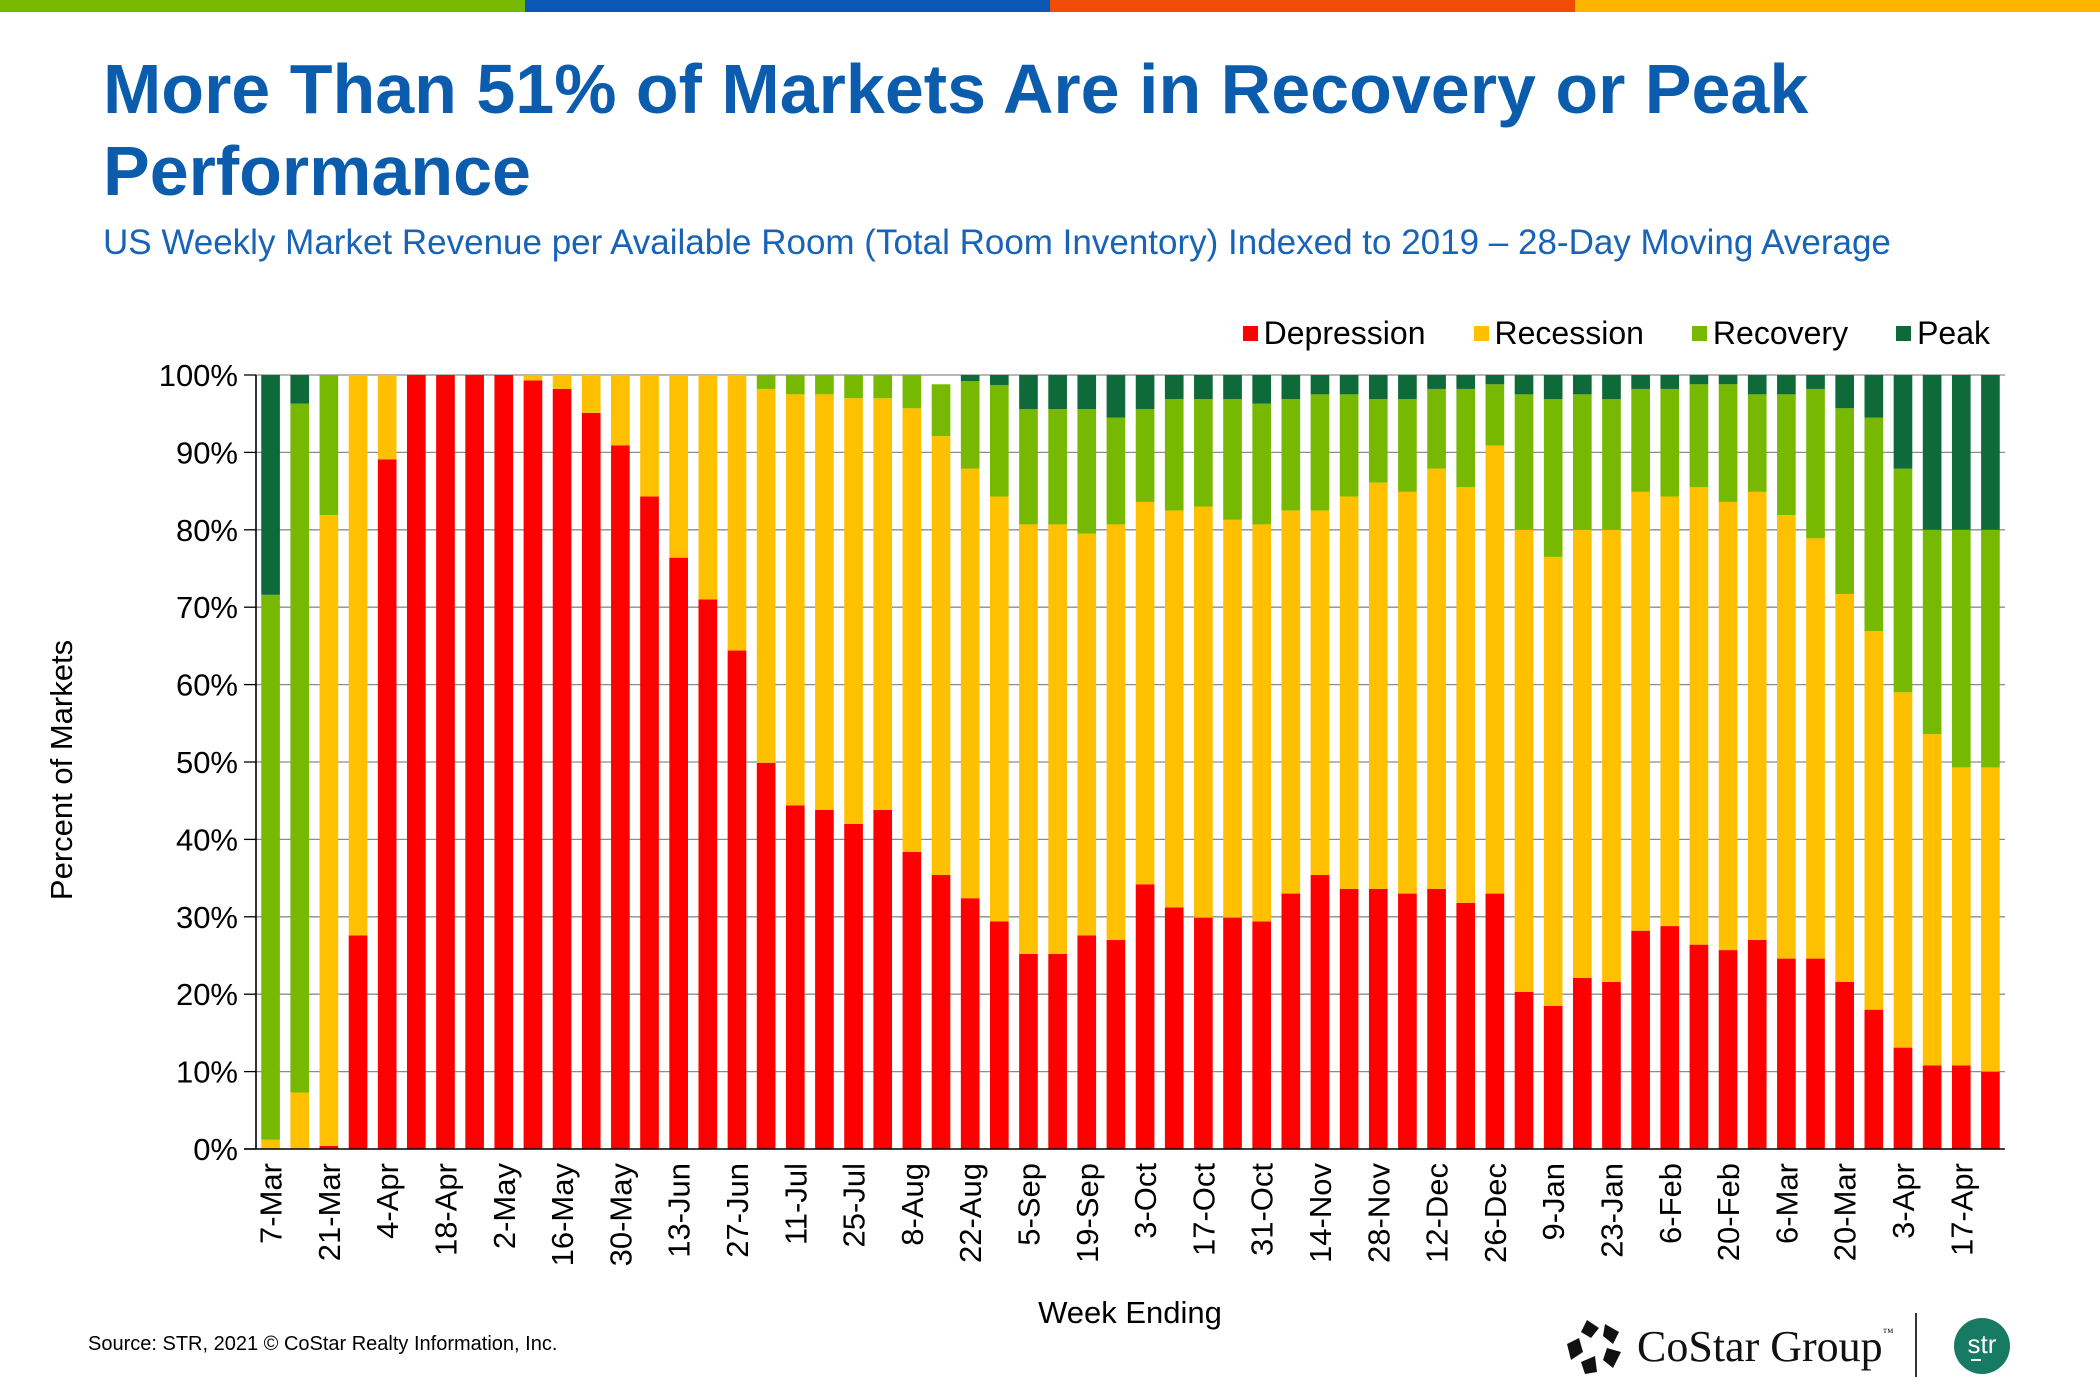 The width and height of the screenshot is (2100, 1400). What do you see at coordinates (1780, 333) in the screenshot?
I see `legend-label-recovery: Recovery` at bounding box center [1780, 333].